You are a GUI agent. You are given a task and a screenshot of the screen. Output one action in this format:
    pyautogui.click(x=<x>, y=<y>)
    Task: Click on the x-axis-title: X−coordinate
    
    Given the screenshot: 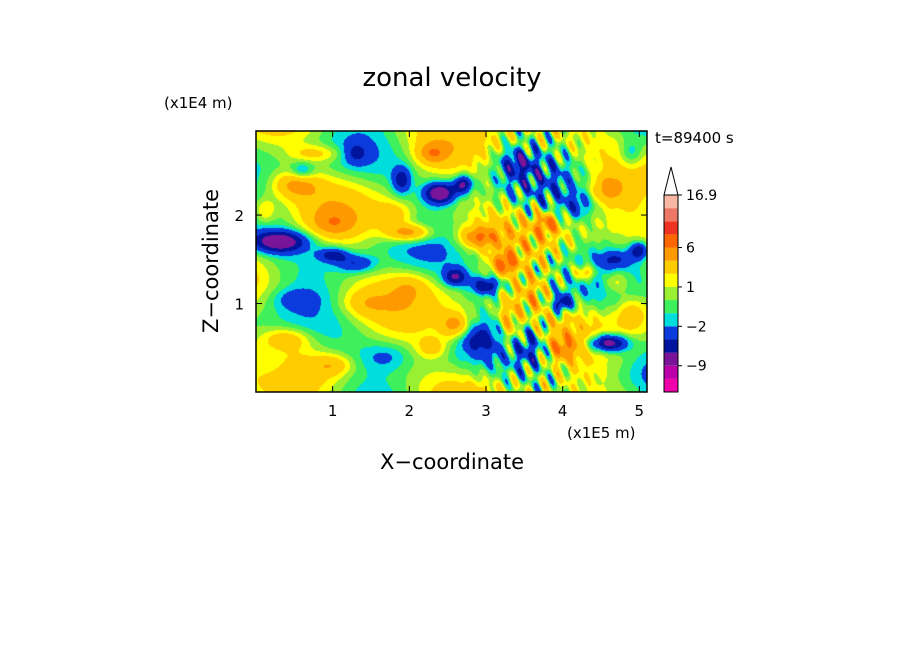 What is the action you would take?
    pyautogui.click(x=452, y=462)
    